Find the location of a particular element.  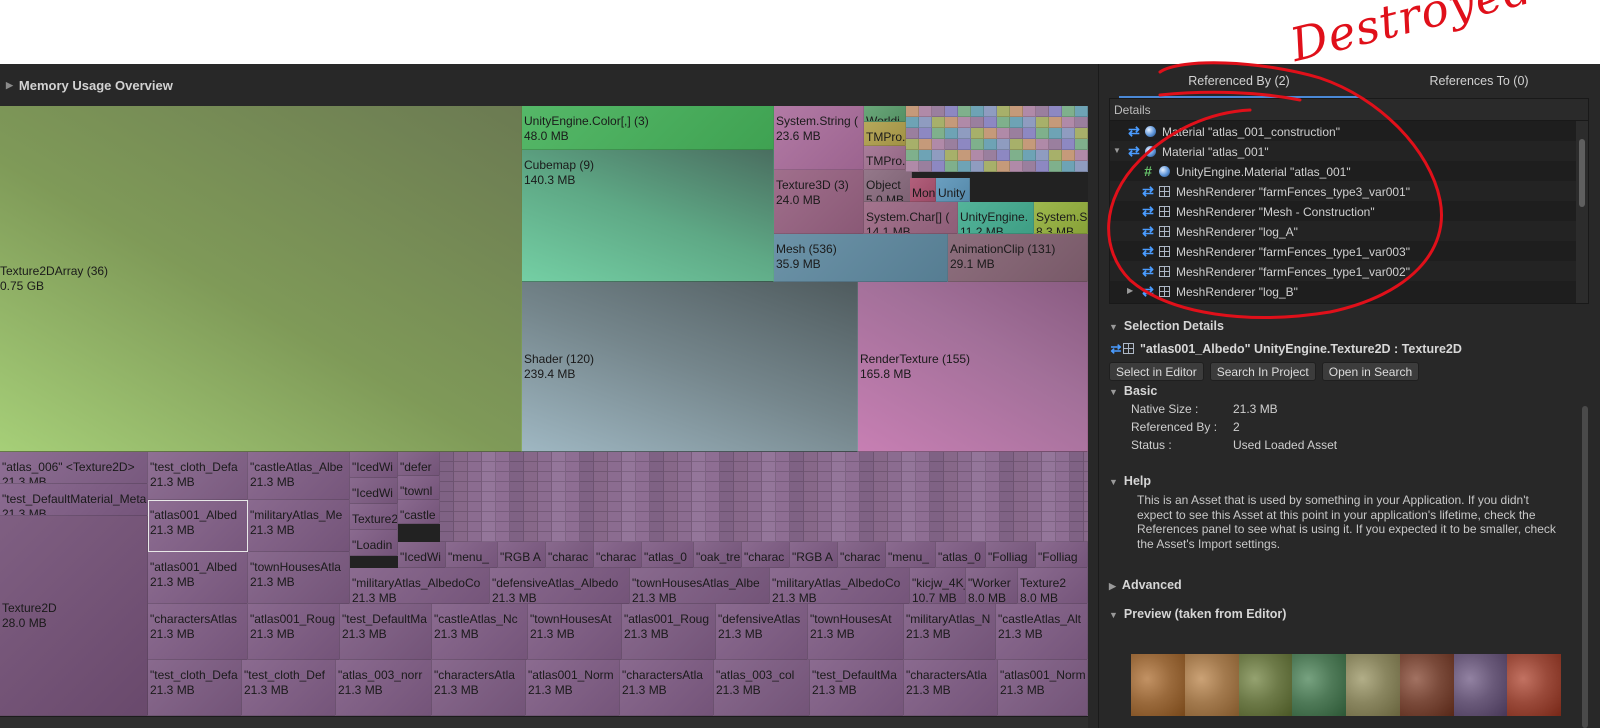

treemap-cell: "charac5.3 MB is located at coordinates (766, 555).